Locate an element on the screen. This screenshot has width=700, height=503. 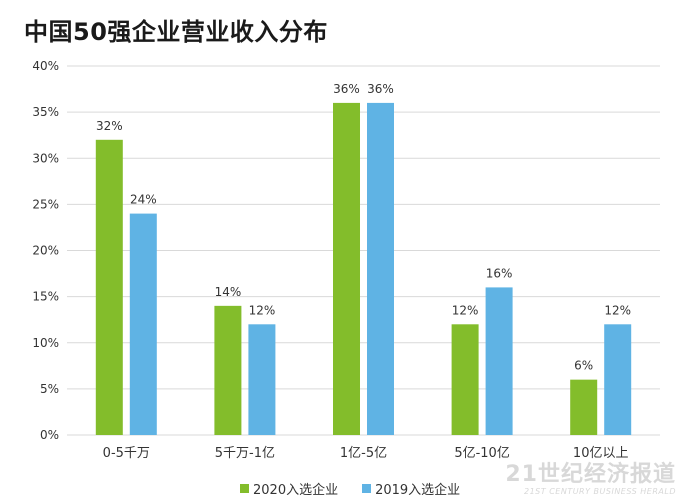
chart-title: 中国50强企业营业收入分布 is located at coordinates (176, 32).